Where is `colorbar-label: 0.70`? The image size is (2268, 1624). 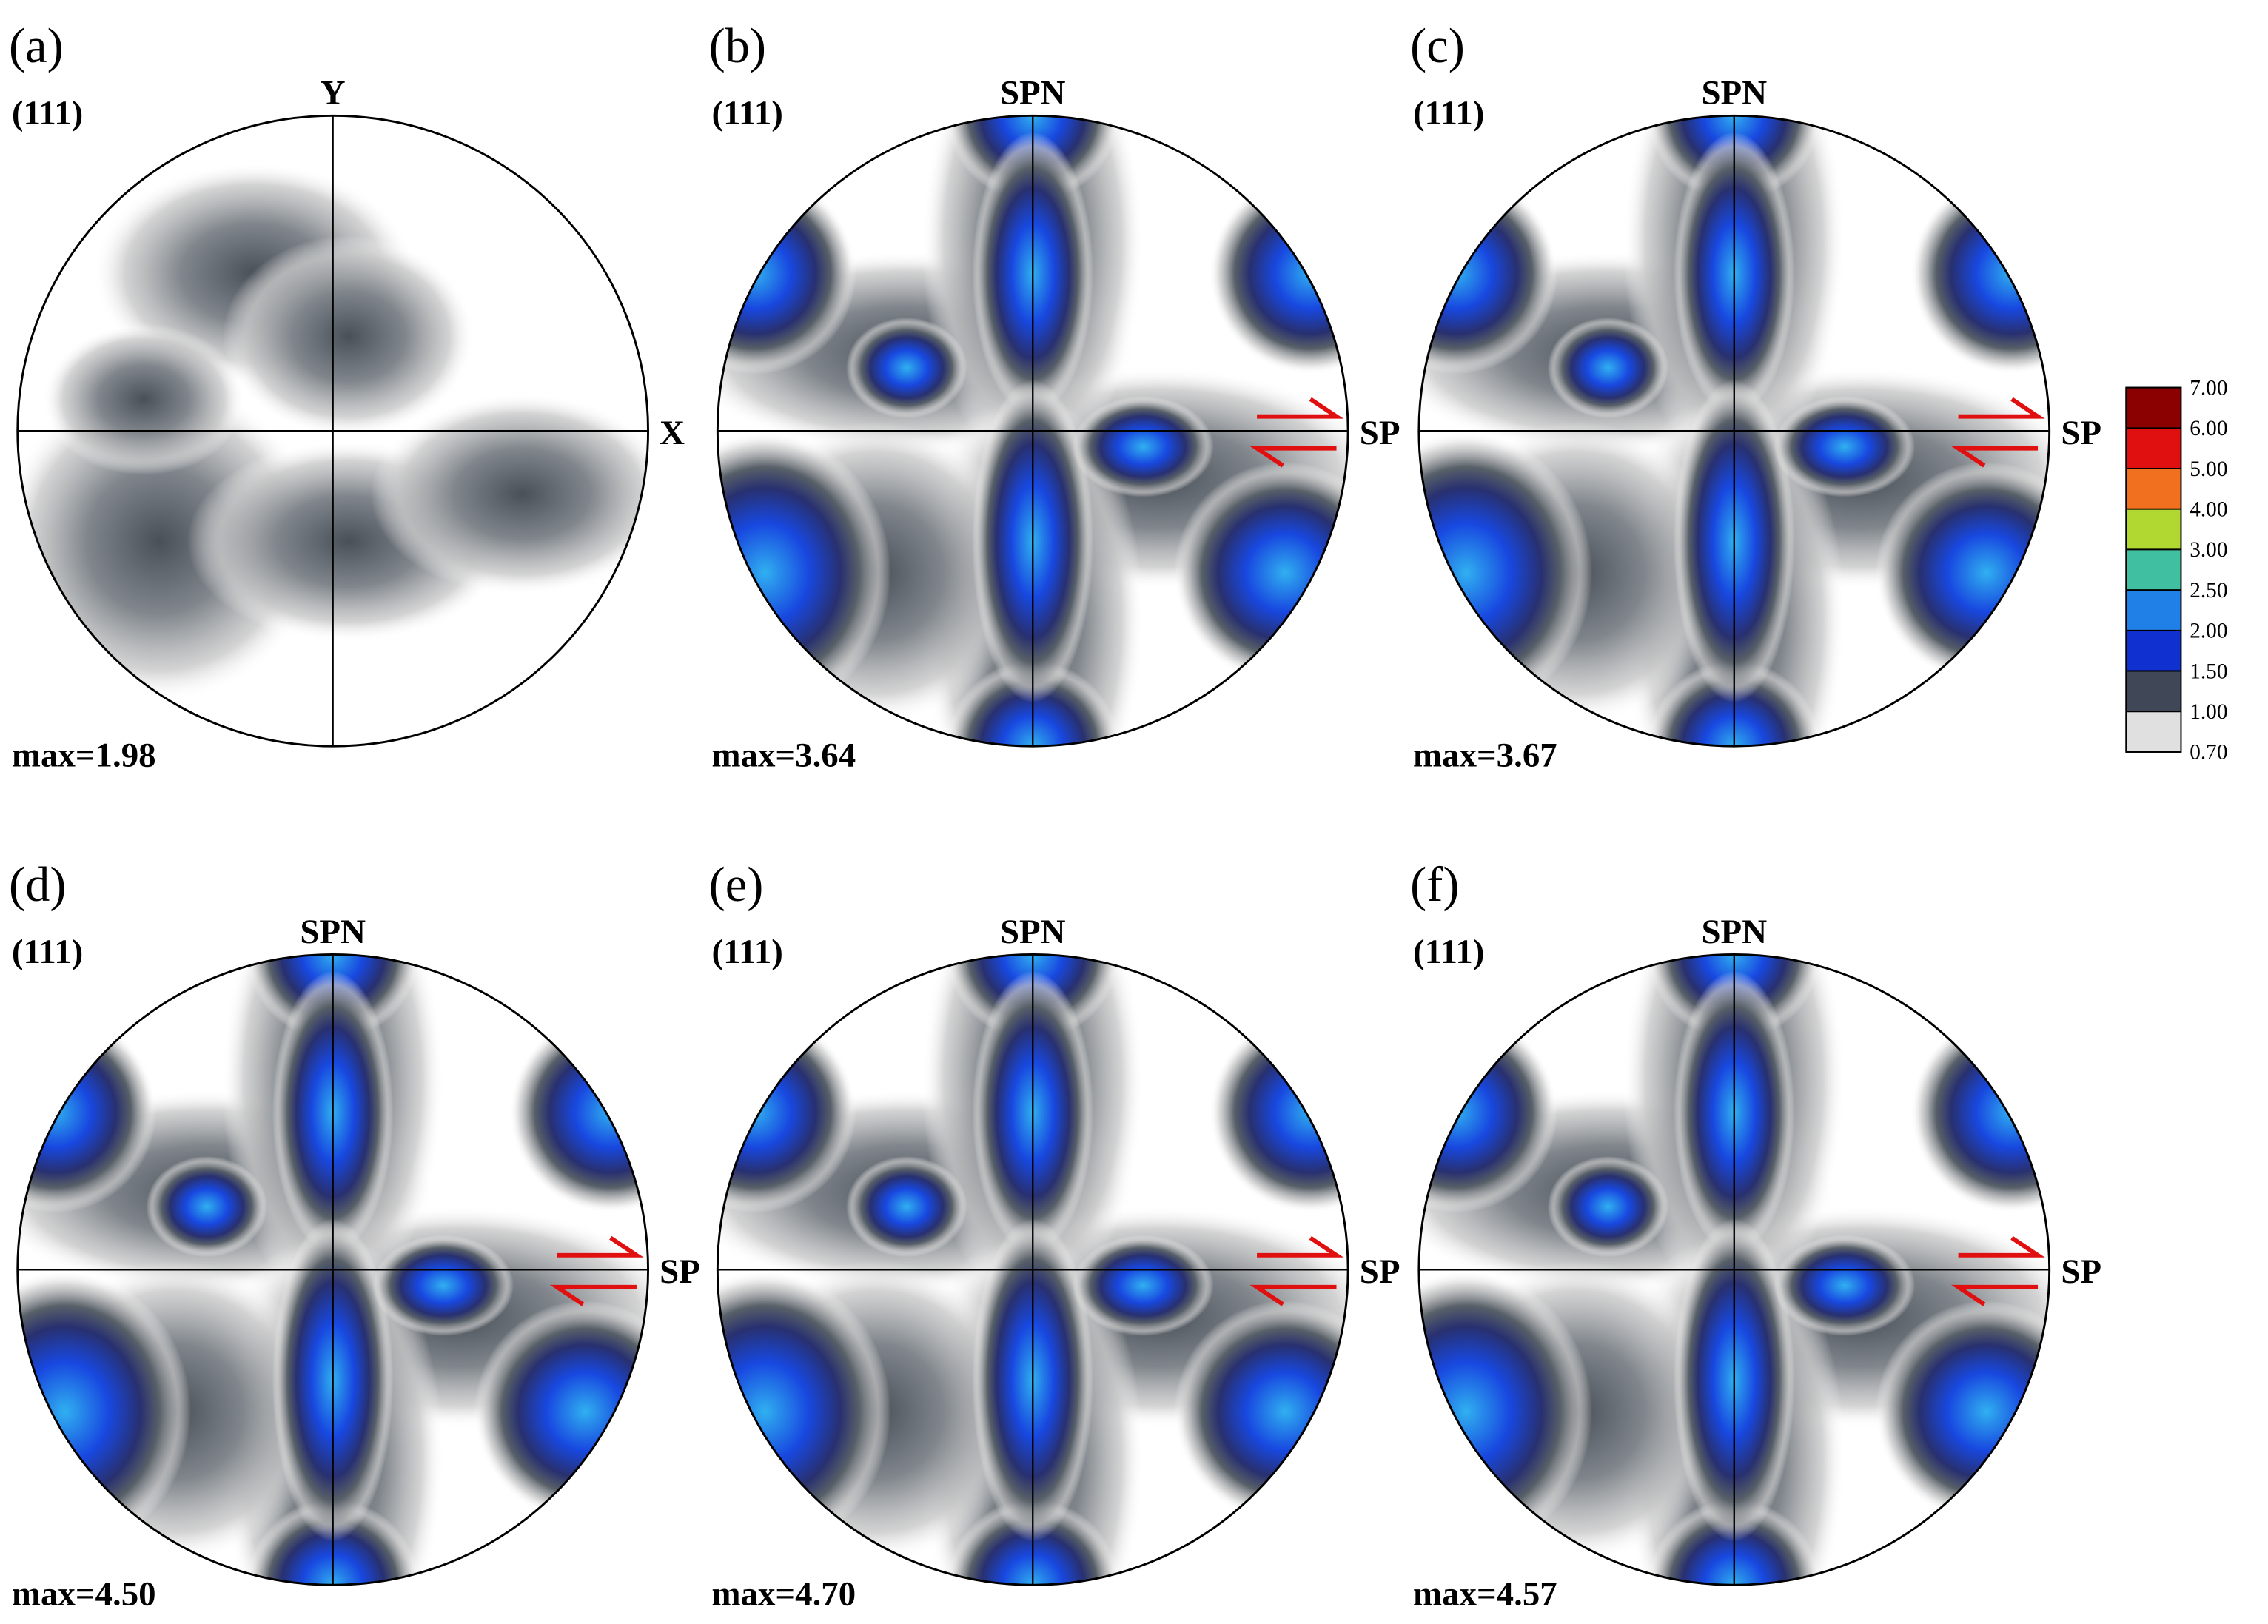 colorbar-label: 0.70 is located at coordinates (2208, 753).